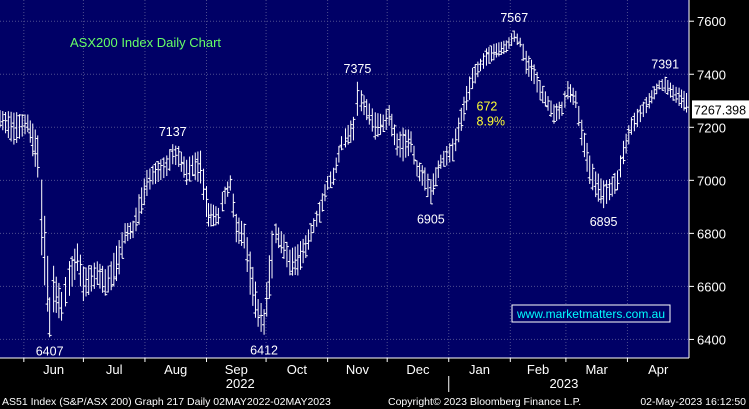 The height and width of the screenshot is (409, 749). I want to click on footer-right: 02-May-2023 16:12:50, so click(693, 402).